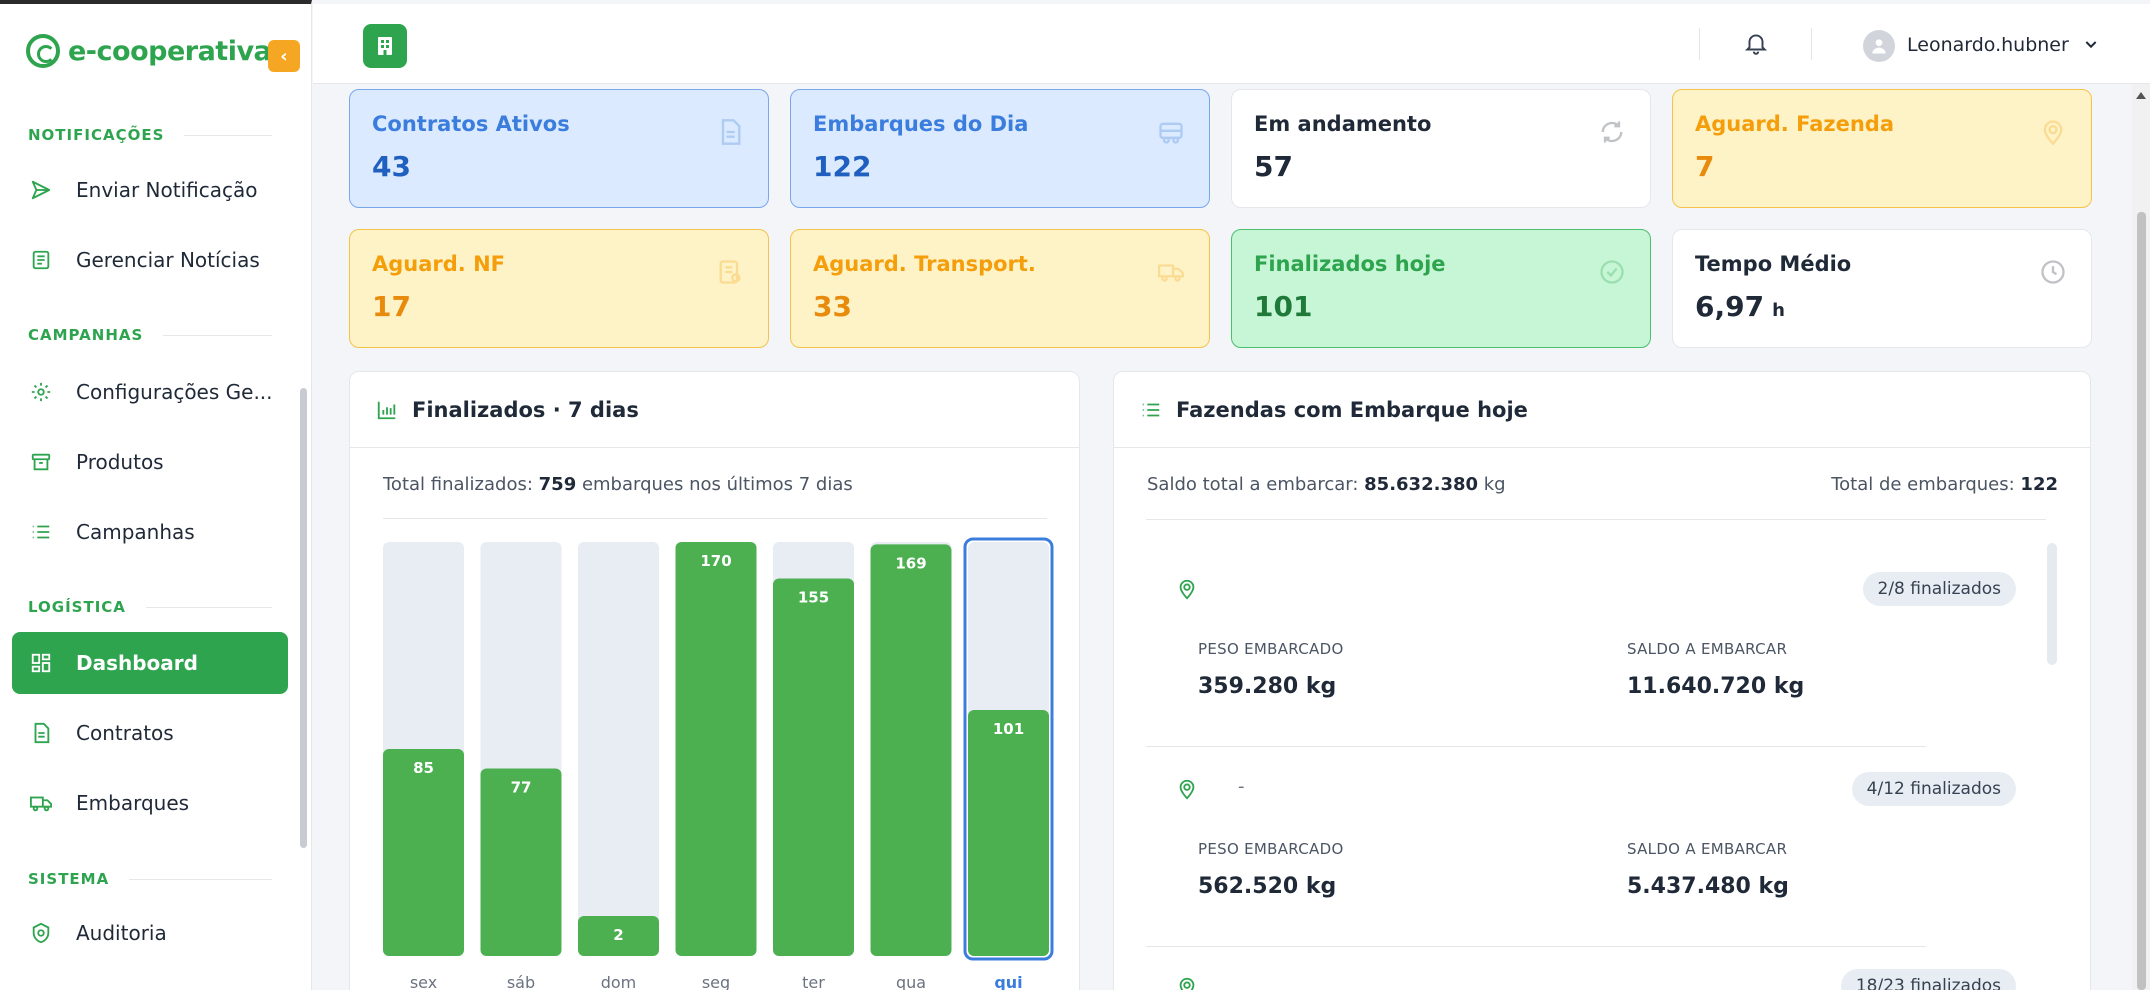 Image resolution: width=2150 pixels, height=990 pixels. I want to click on sidebar-item-campanhas: Campanhas, so click(150, 532).